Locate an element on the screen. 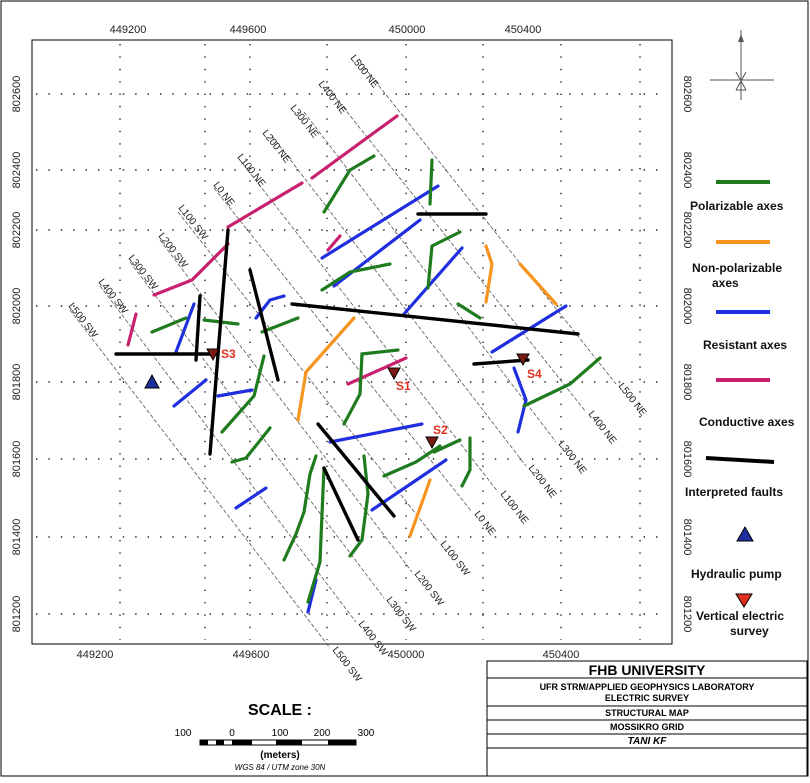 Image resolution: width=810 pixels, height=783 pixels. legend-label-non-polarizable-2: axes is located at coordinates (725, 283).